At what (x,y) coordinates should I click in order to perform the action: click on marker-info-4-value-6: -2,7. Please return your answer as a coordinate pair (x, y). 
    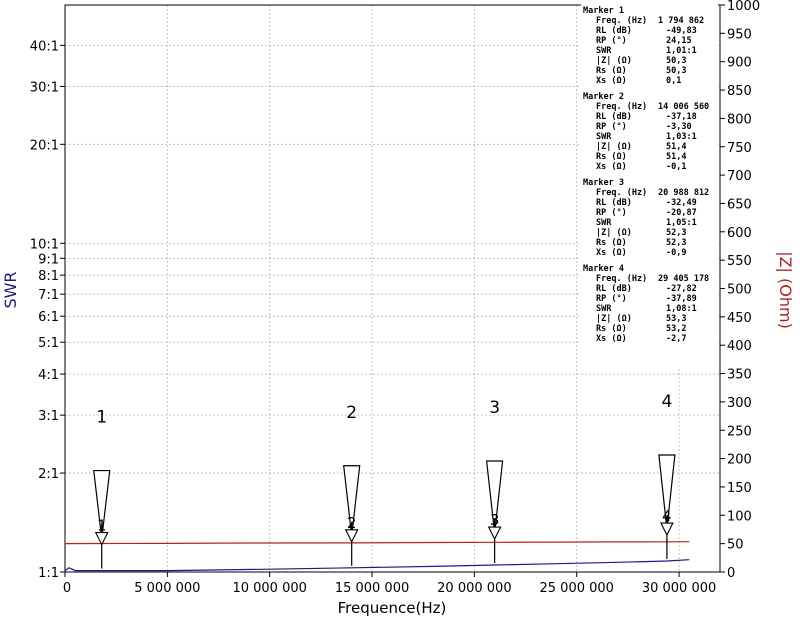
    Looking at the image, I should click on (676, 339).